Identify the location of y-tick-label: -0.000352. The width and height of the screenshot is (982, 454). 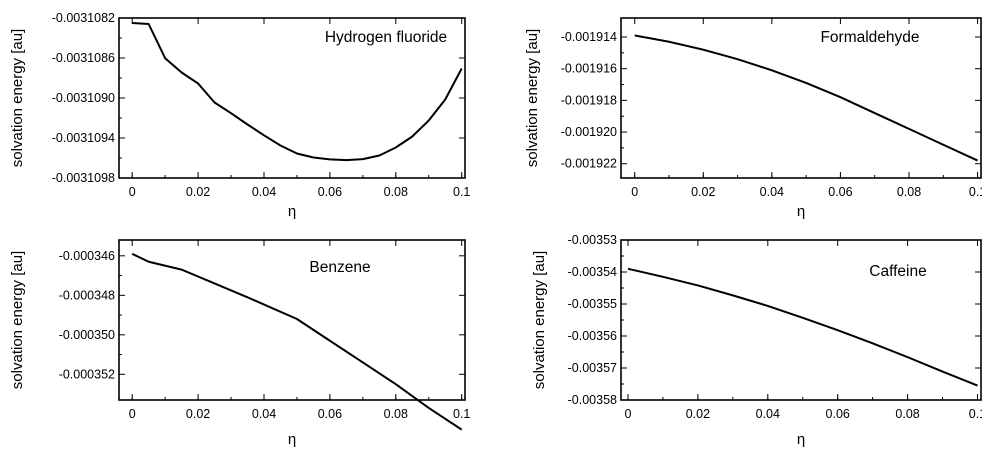
(87, 374).